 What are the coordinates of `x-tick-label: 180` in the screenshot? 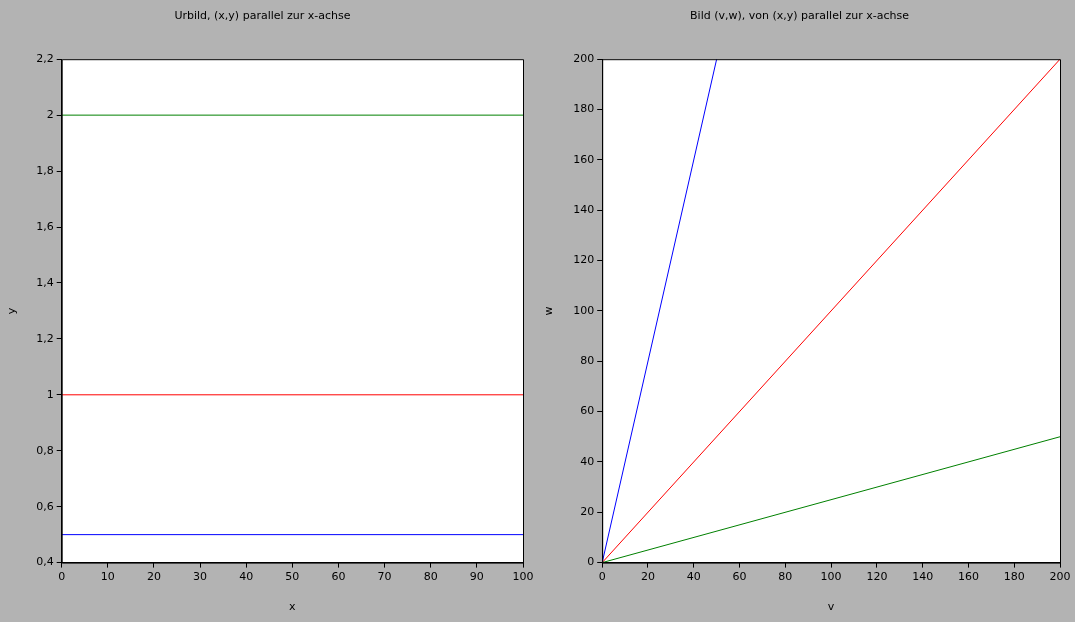 It's located at (1014, 577).